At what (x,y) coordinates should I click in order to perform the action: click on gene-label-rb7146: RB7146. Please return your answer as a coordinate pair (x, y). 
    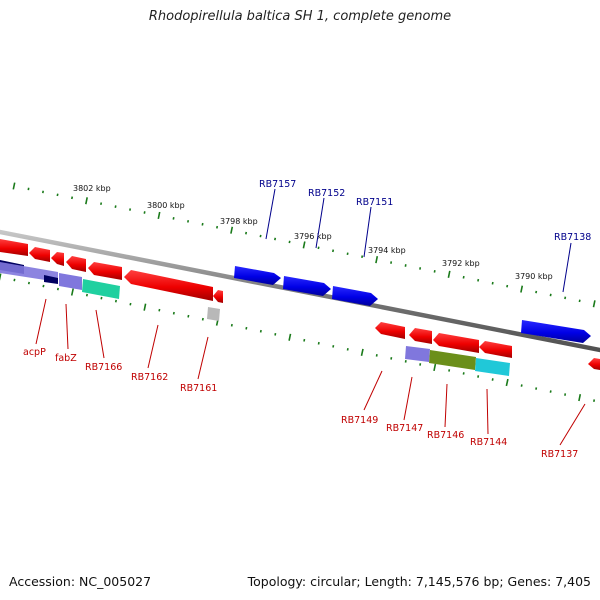
    Looking at the image, I should click on (445, 435).